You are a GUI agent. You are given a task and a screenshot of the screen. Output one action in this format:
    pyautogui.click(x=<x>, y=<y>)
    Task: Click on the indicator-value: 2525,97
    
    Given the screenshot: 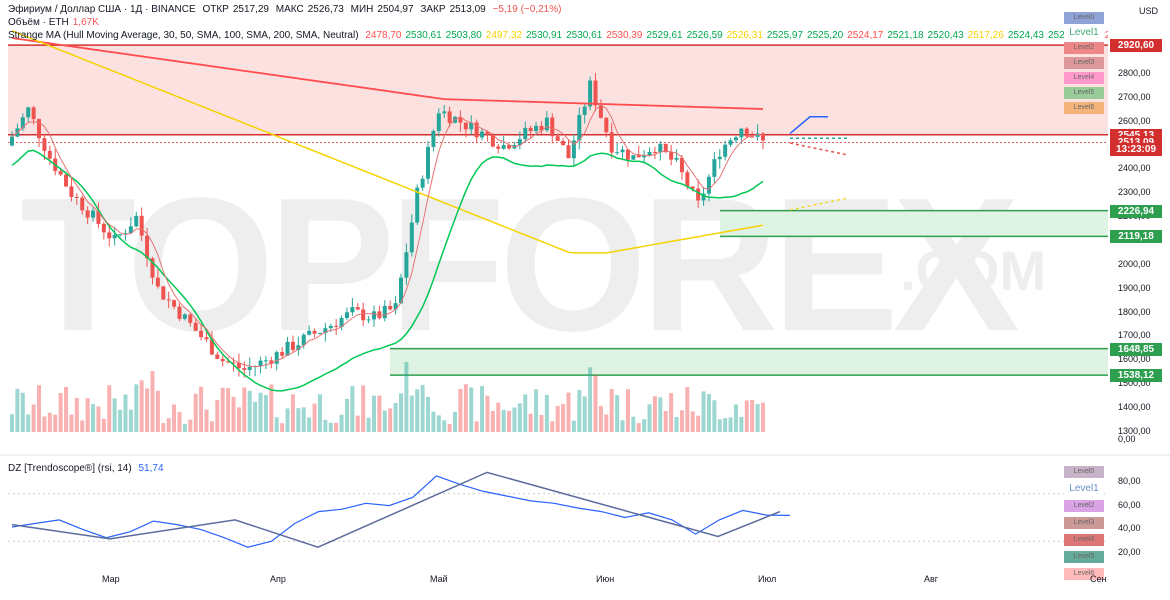 What is the action you would take?
    pyautogui.click(x=785, y=35)
    